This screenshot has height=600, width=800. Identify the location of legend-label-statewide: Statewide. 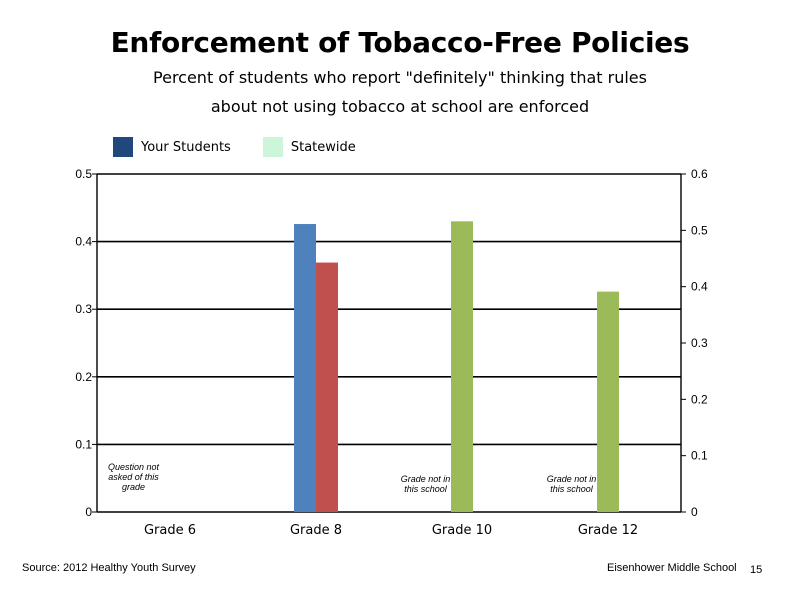
(323, 147).